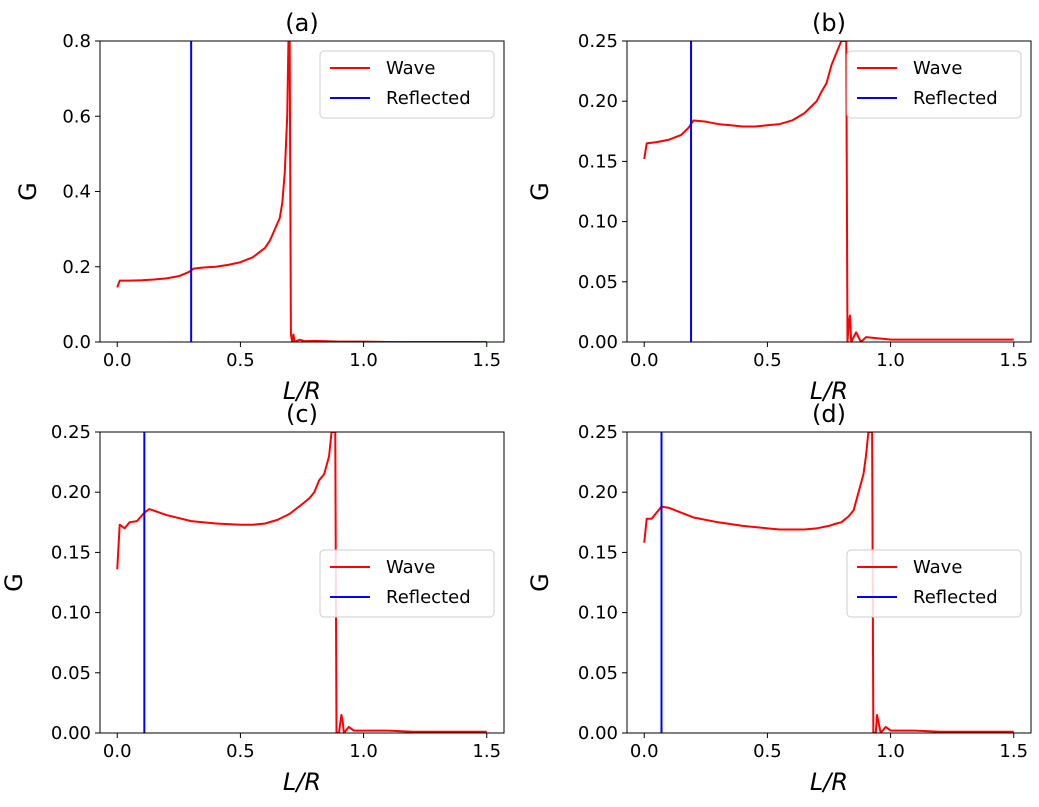 This screenshot has height=807, width=1039. Describe the element at coordinates (76, 267) in the screenshot. I see `y-tick-label: 0.2` at that location.